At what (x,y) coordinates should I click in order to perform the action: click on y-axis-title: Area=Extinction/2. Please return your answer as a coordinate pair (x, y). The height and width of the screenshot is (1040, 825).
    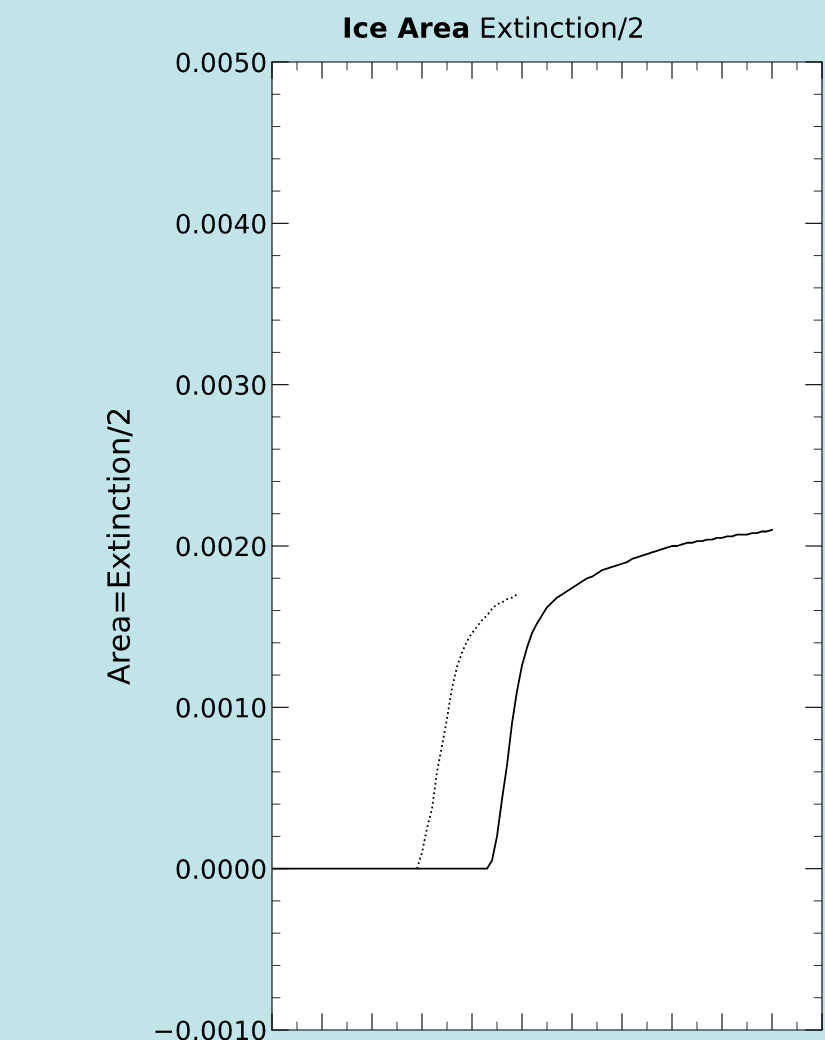
    Looking at the image, I should click on (119, 547).